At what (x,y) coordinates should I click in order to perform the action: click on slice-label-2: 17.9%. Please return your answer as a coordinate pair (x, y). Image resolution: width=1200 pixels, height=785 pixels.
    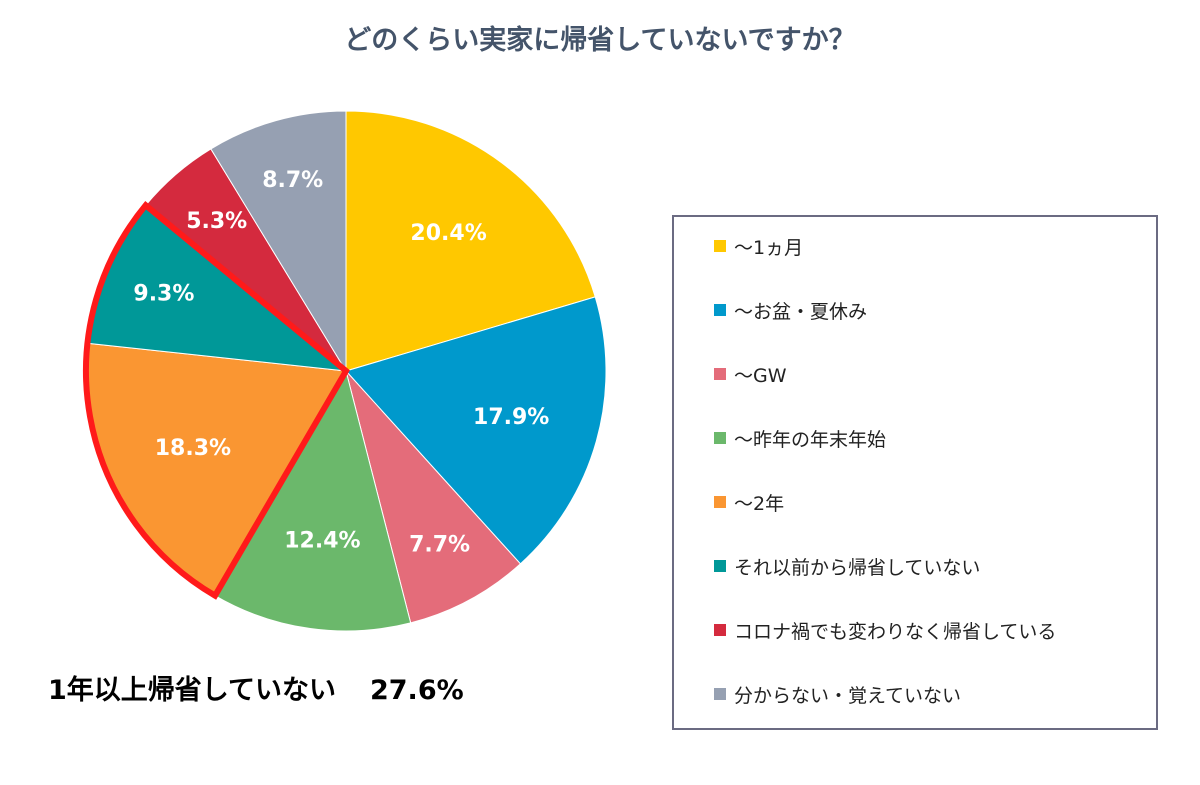
    Looking at the image, I should click on (511, 417).